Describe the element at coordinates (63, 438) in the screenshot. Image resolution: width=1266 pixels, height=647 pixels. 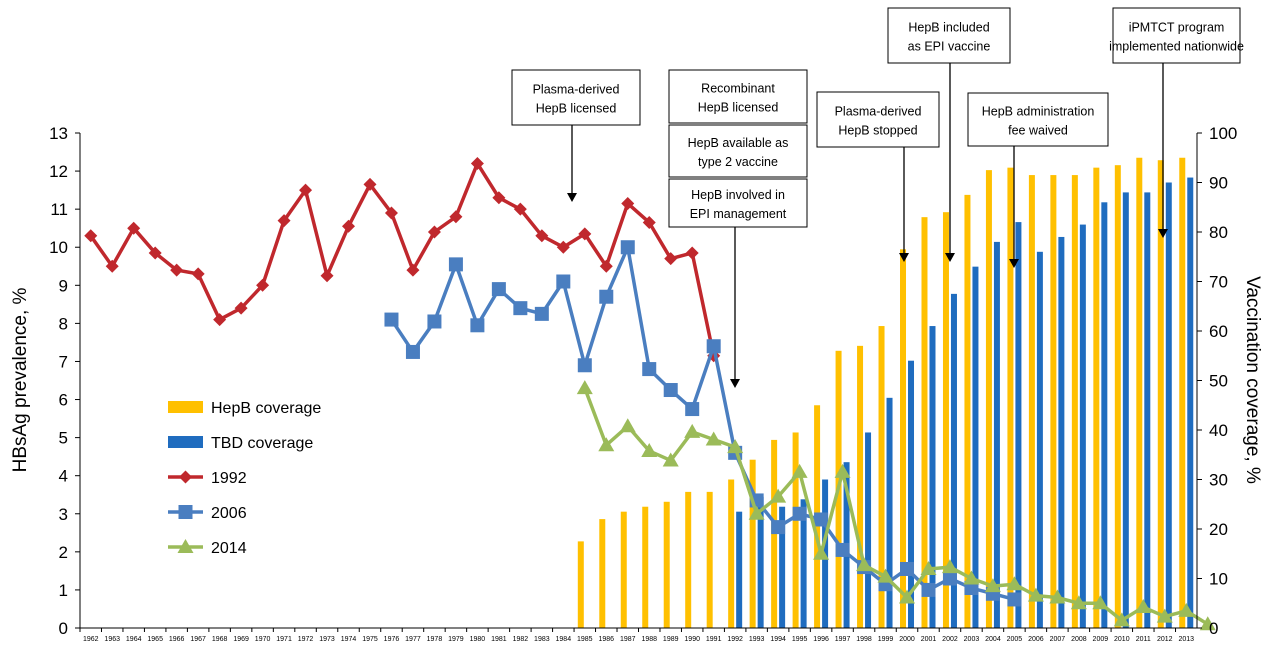
I see `y-left-tick-label: 5` at that location.